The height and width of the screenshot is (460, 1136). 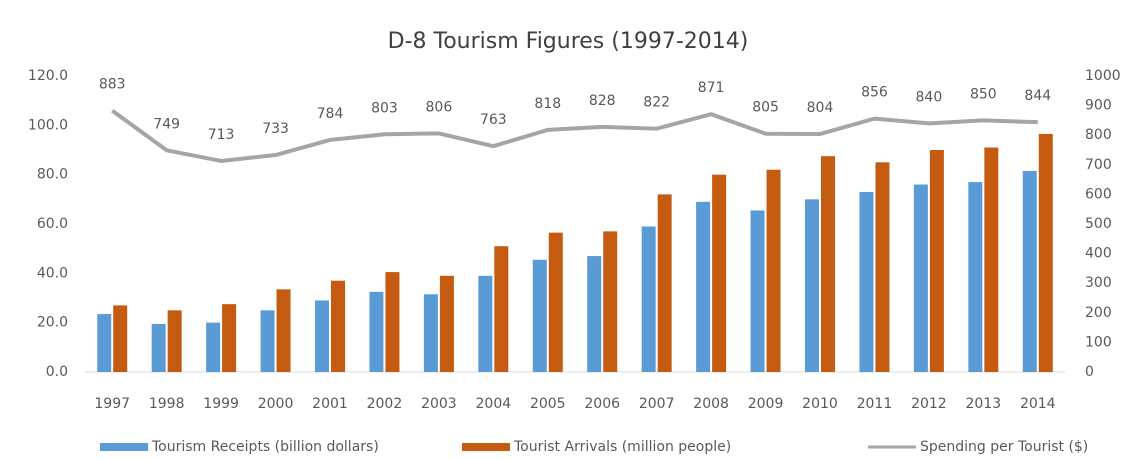 What do you see at coordinates (52, 224) in the screenshot?
I see `y-tick-label: 60.0` at bounding box center [52, 224].